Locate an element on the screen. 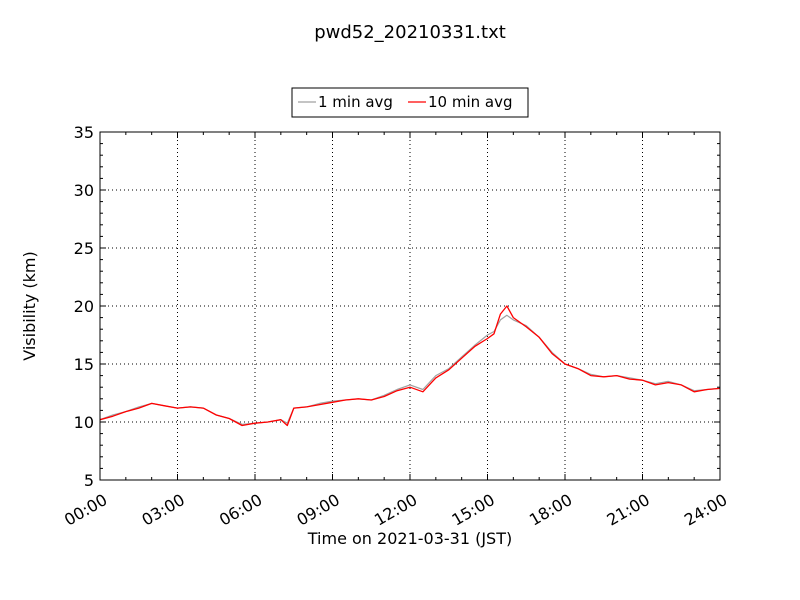 The image size is (800, 600). x-tick-label: 12:00 is located at coordinates (395, 510).